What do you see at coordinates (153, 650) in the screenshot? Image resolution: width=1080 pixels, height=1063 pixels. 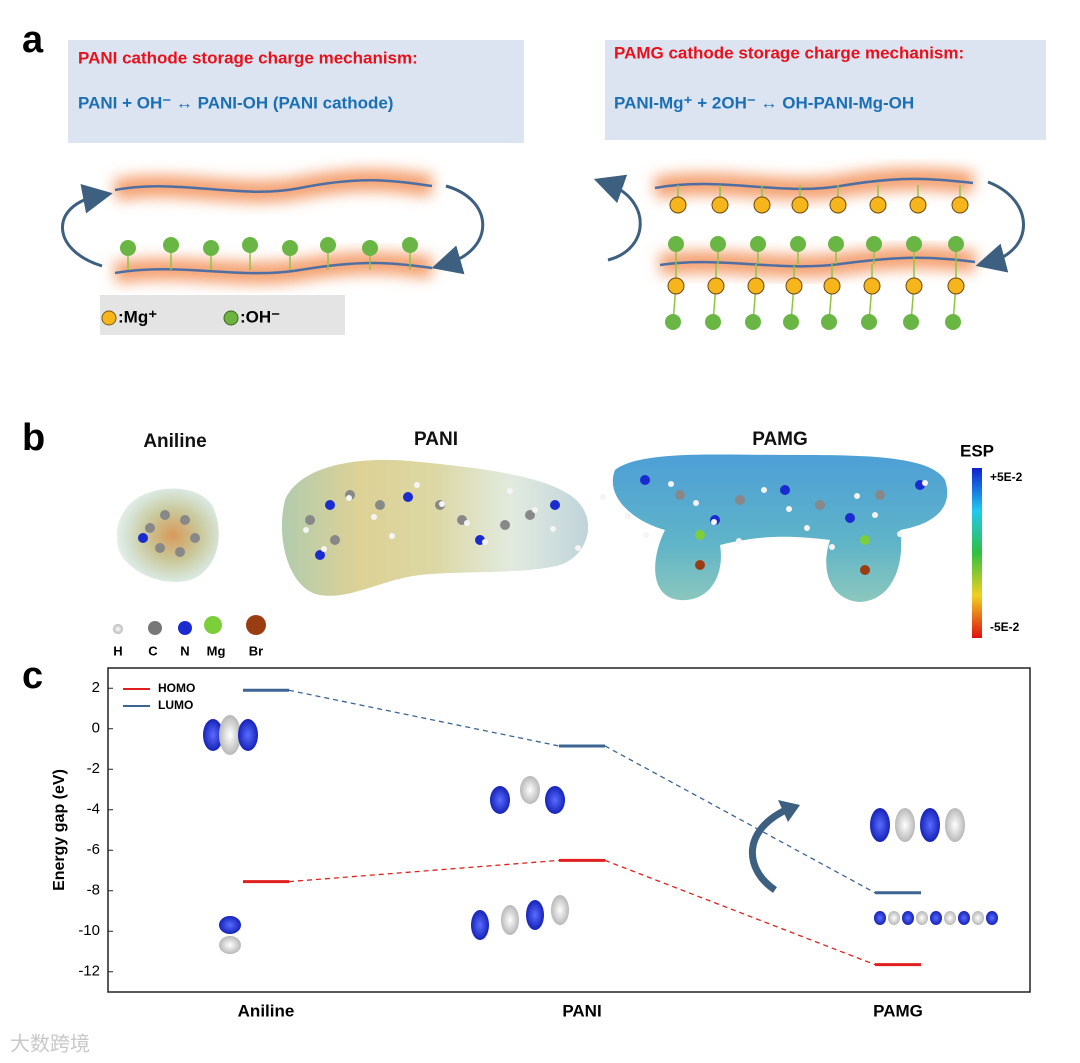 I see `atom-label: C` at bounding box center [153, 650].